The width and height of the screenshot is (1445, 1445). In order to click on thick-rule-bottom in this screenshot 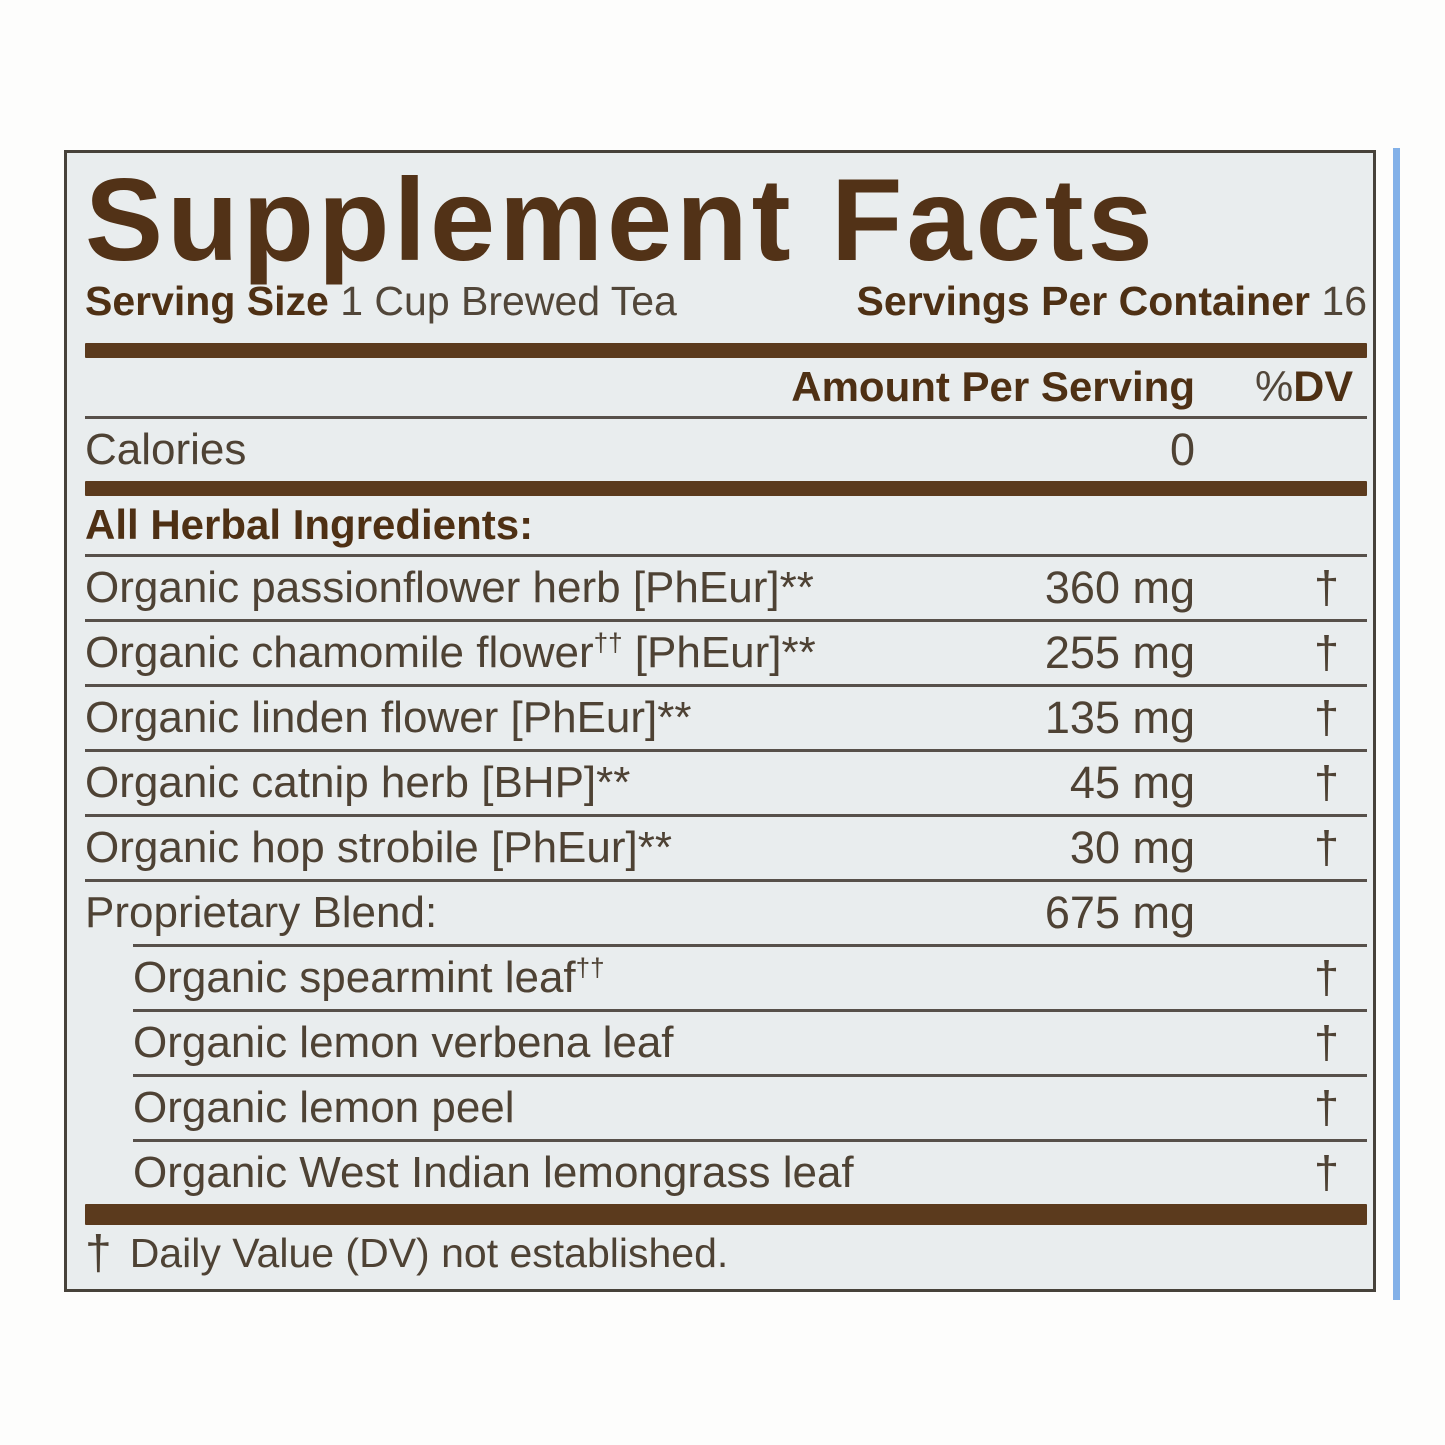, I will do `click(726, 1214)`.